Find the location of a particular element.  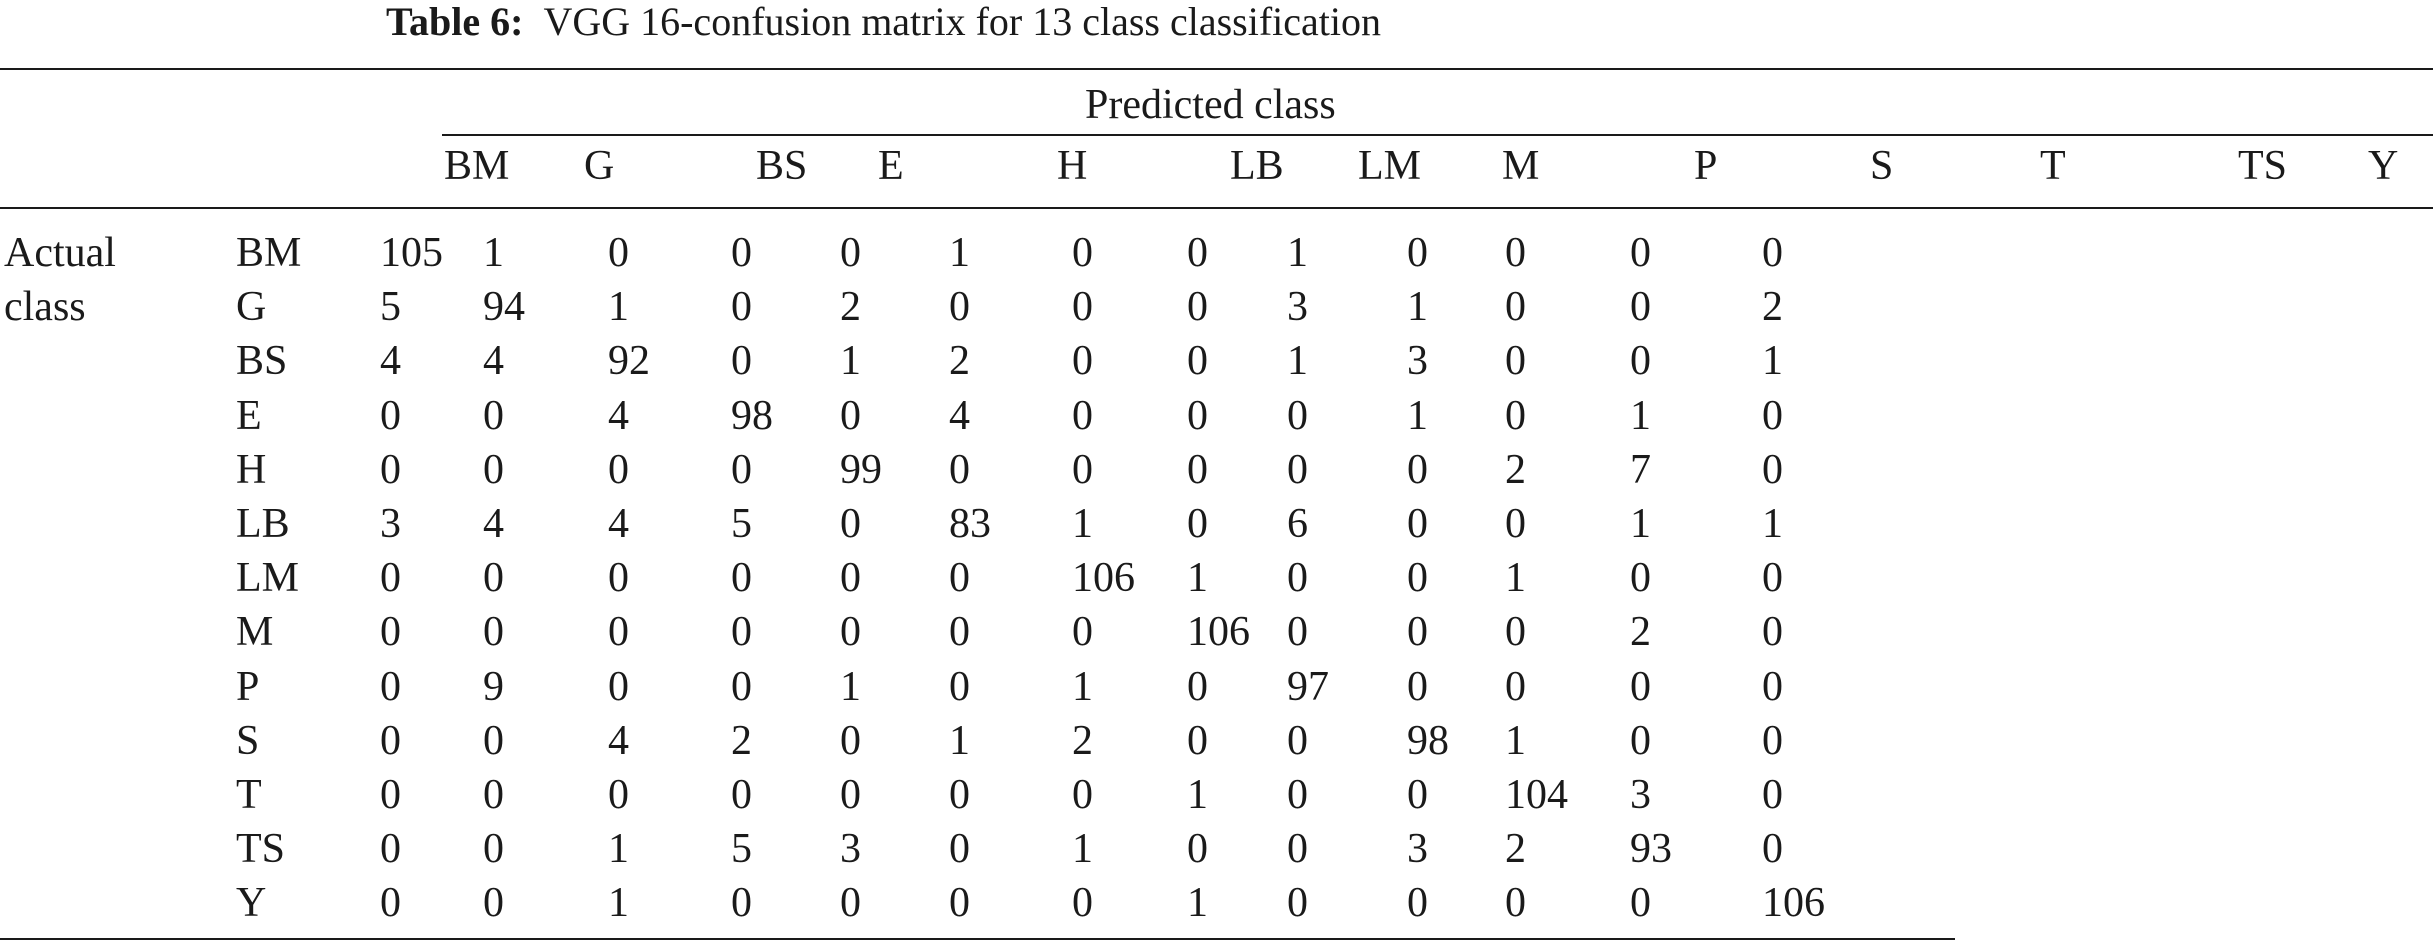

column-header-s: S is located at coordinates (1882, 166).